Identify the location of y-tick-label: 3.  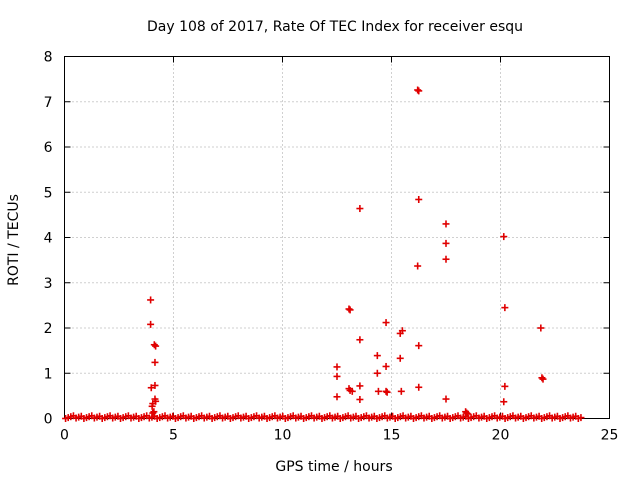
(48, 284).